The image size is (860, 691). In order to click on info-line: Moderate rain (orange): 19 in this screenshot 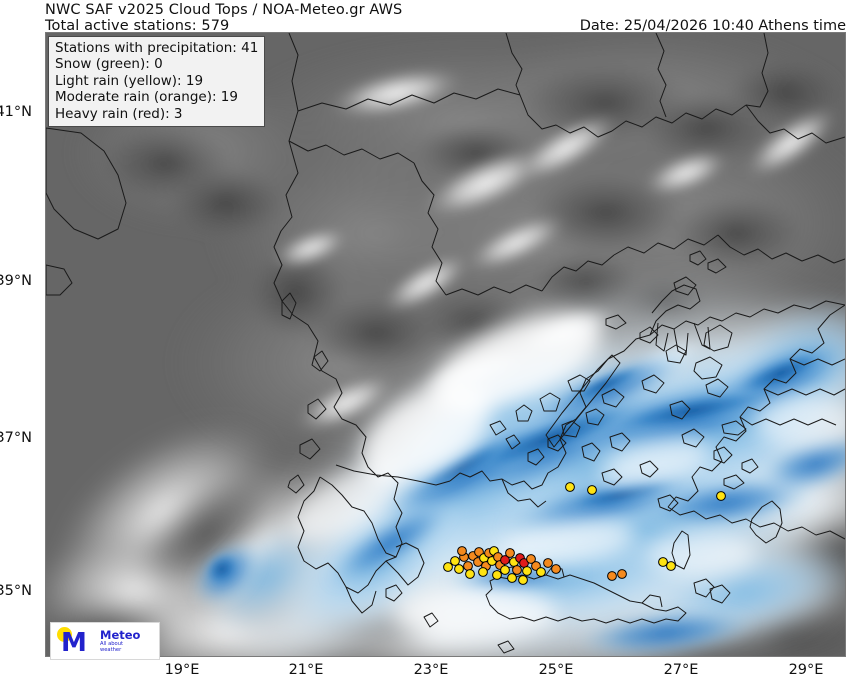, I will do `click(146, 97)`.